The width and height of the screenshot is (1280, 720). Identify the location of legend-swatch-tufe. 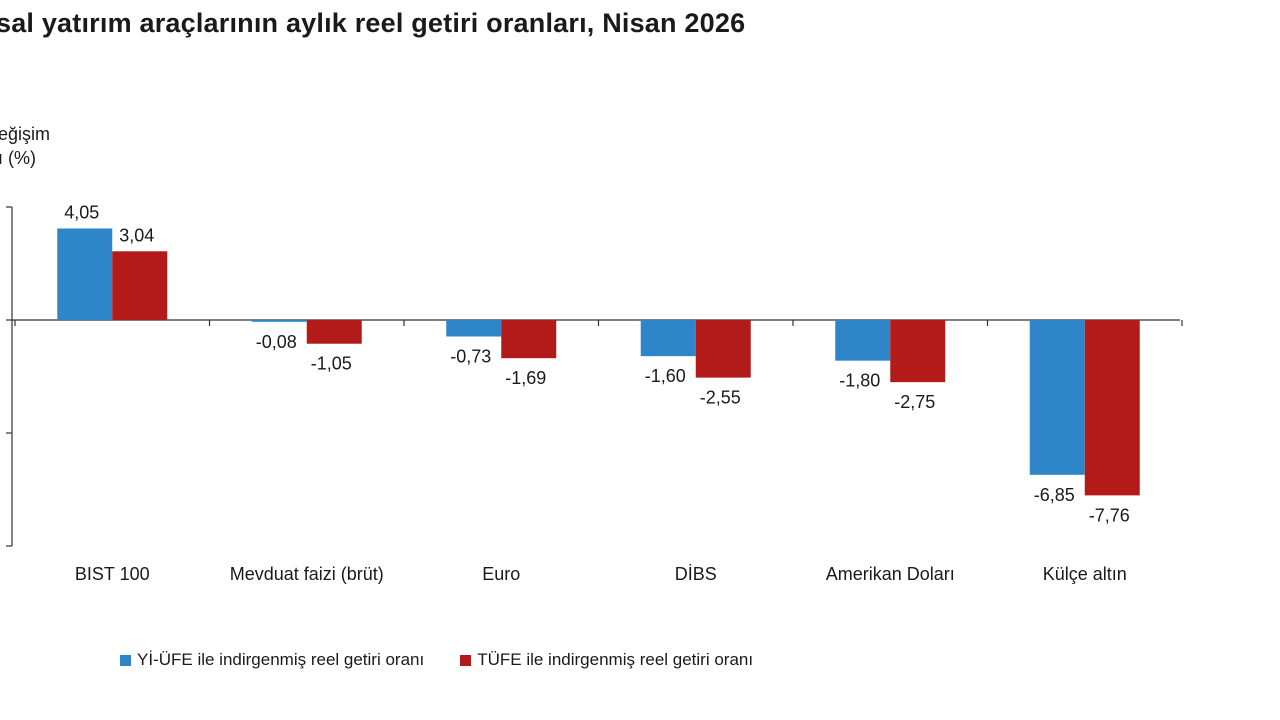
(466, 660).